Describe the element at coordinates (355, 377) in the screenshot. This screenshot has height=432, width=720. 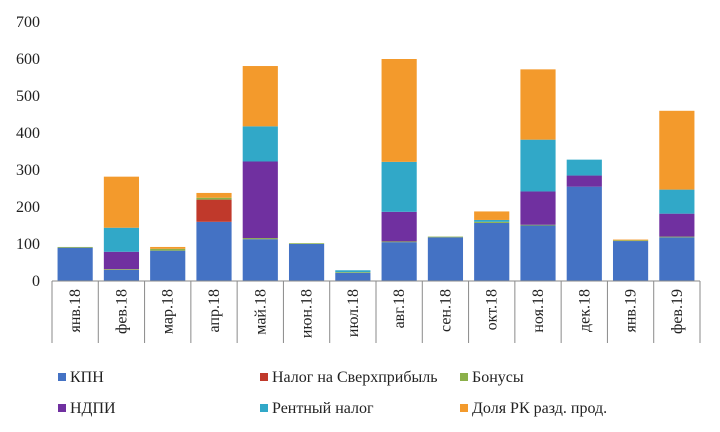
I see `legend-label: Налог на Сверхприбыль` at that location.